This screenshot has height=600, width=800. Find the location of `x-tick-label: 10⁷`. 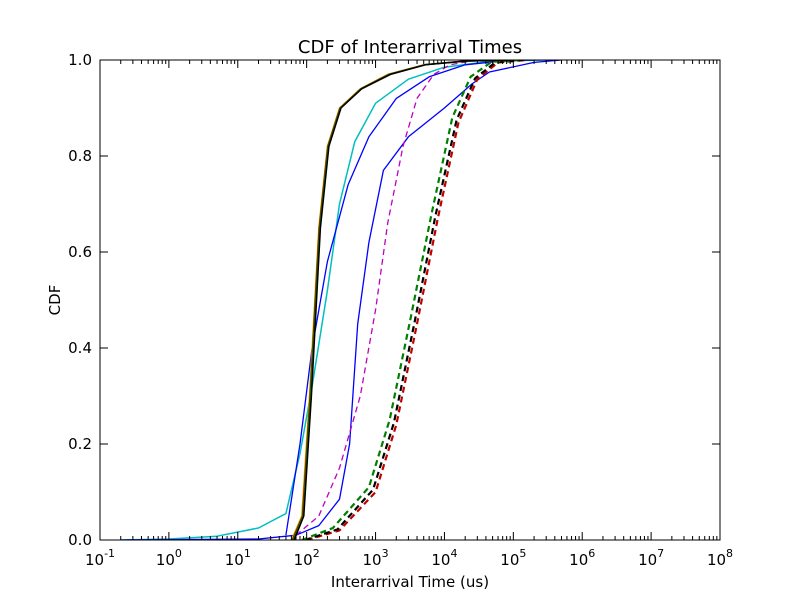

x-tick-label: 10⁷ is located at coordinates (651, 558).